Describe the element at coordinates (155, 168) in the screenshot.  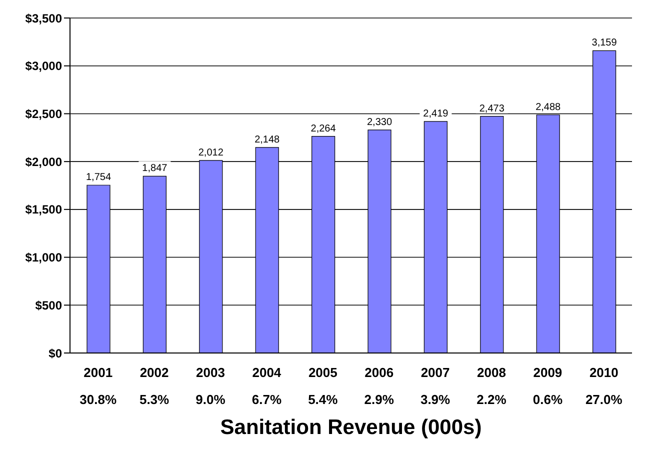
I see `data-label: 1,847` at that location.